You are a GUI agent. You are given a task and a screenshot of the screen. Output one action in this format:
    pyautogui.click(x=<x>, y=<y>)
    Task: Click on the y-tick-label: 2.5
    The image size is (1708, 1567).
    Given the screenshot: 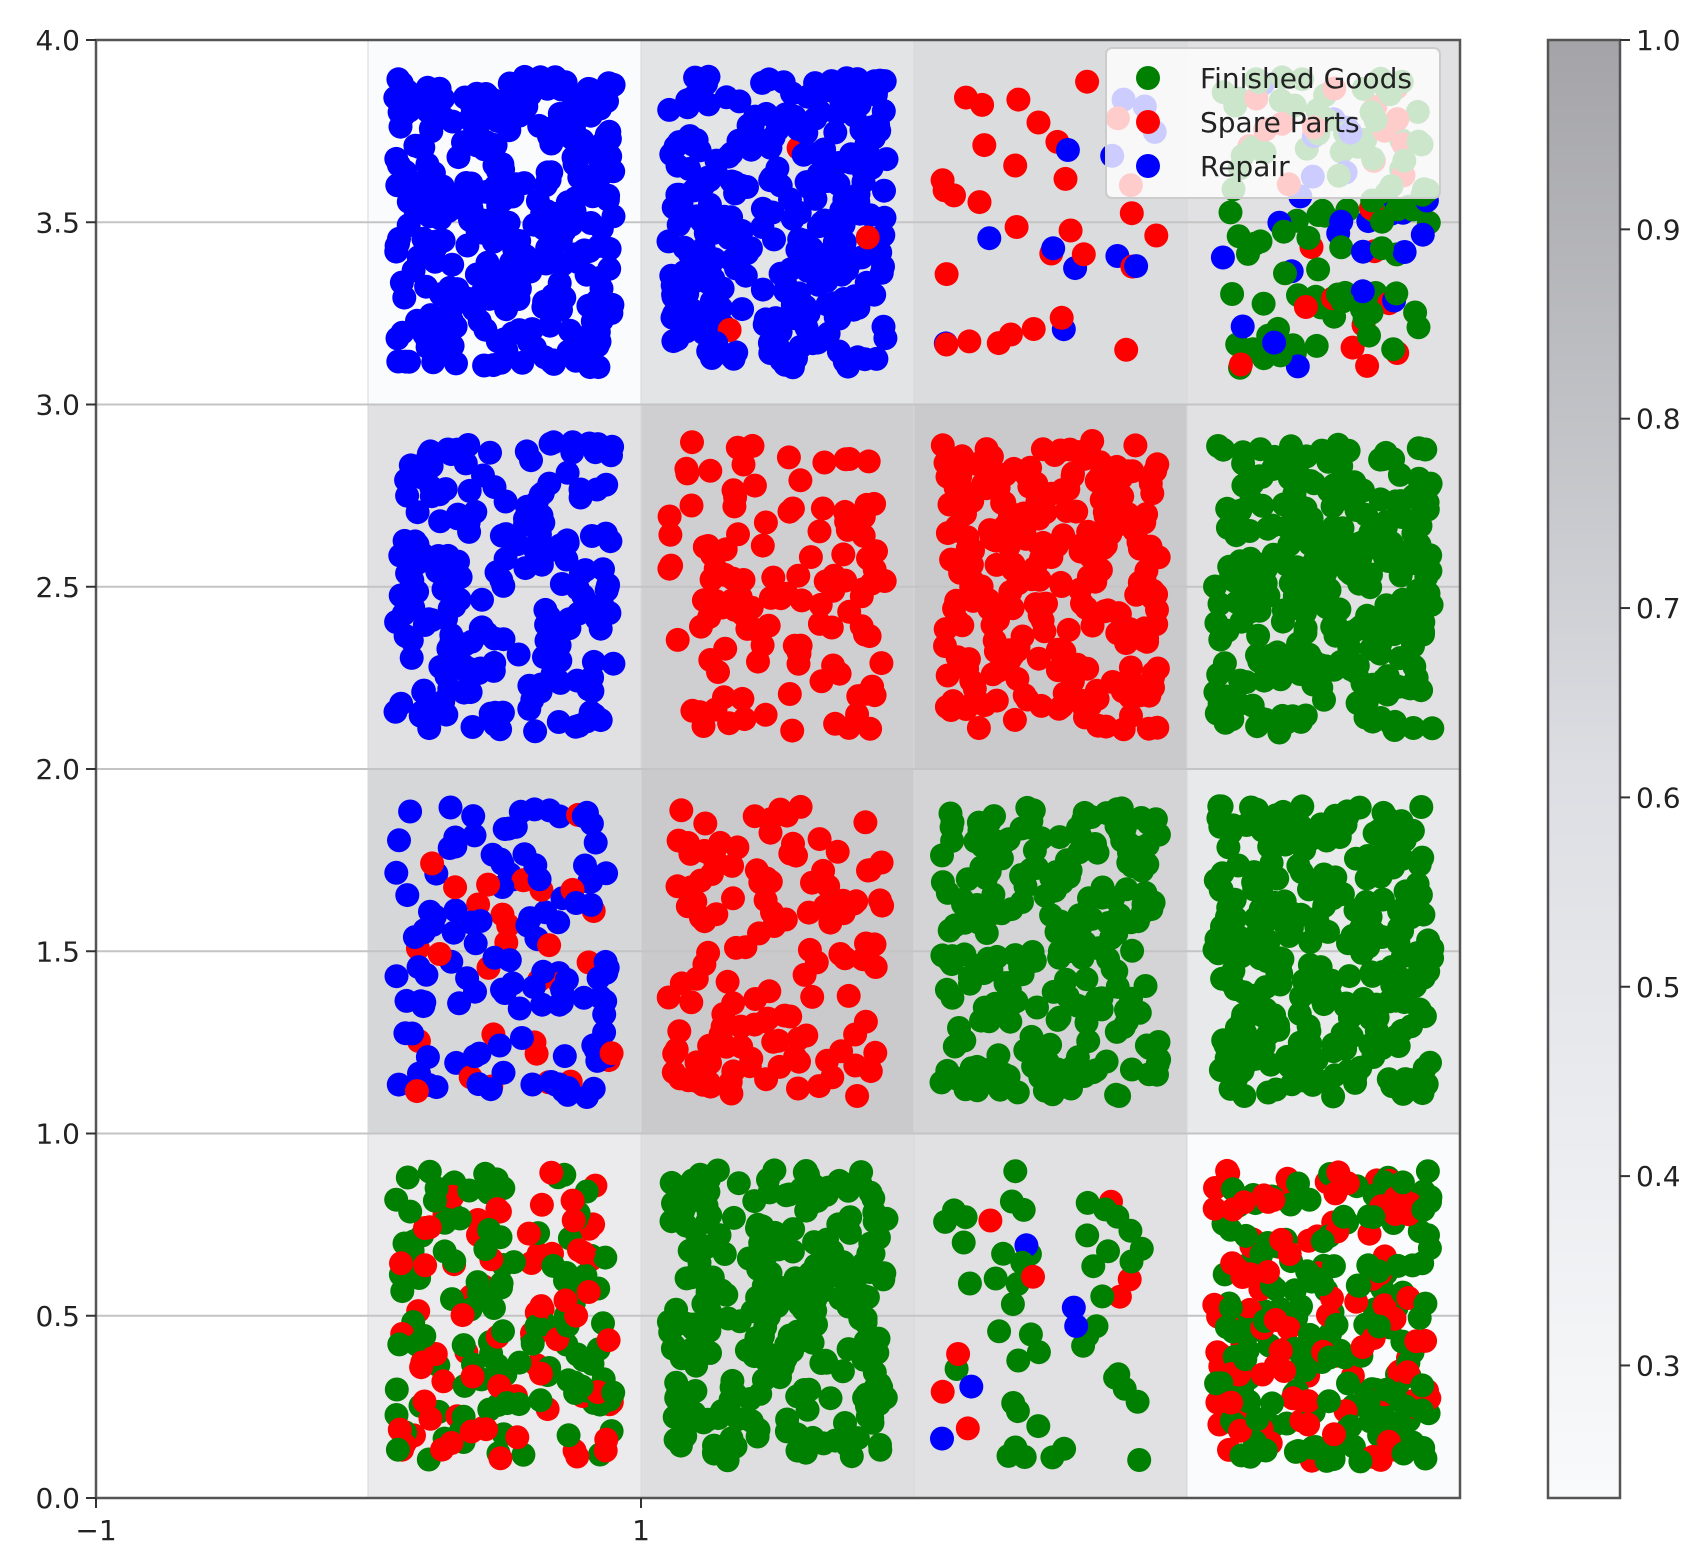 What is the action you would take?
    pyautogui.click(x=57, y=587)
    